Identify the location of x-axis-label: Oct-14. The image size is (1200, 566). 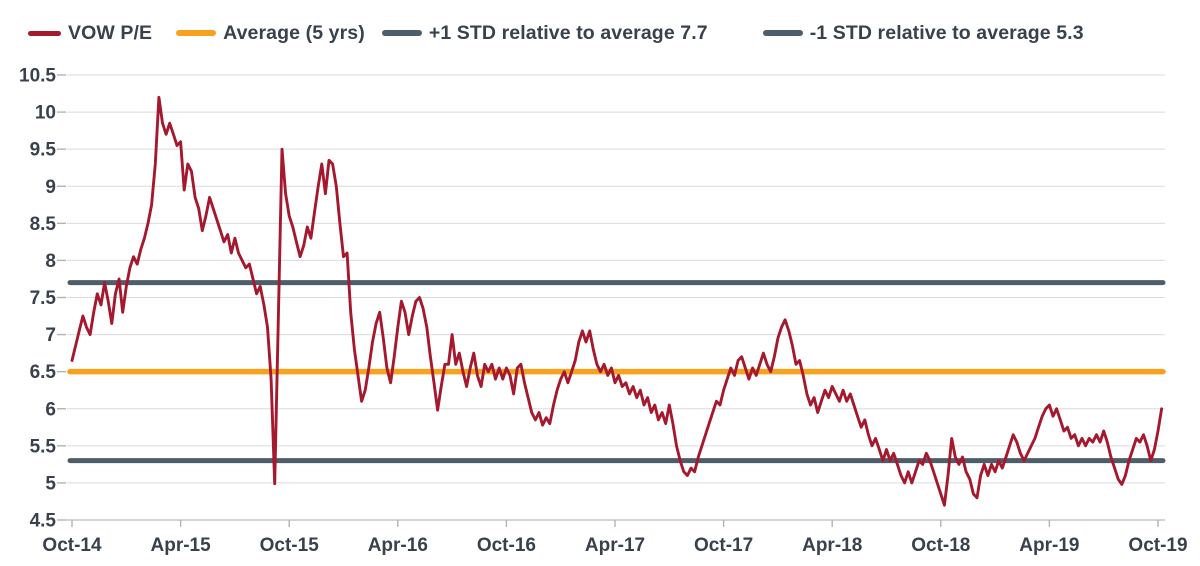
(72, 545).